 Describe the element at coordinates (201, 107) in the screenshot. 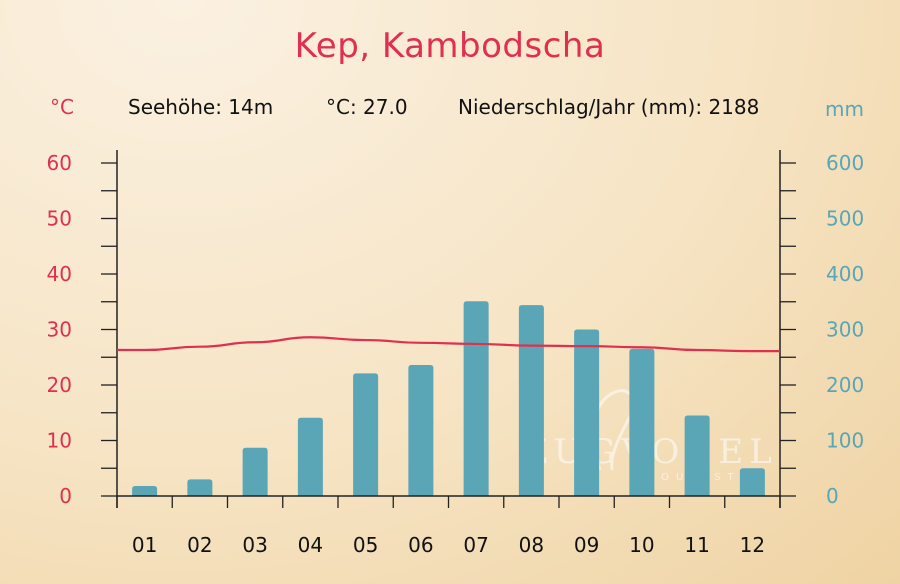

I see `elevation-label: Seehöhe: 14m` at that location.